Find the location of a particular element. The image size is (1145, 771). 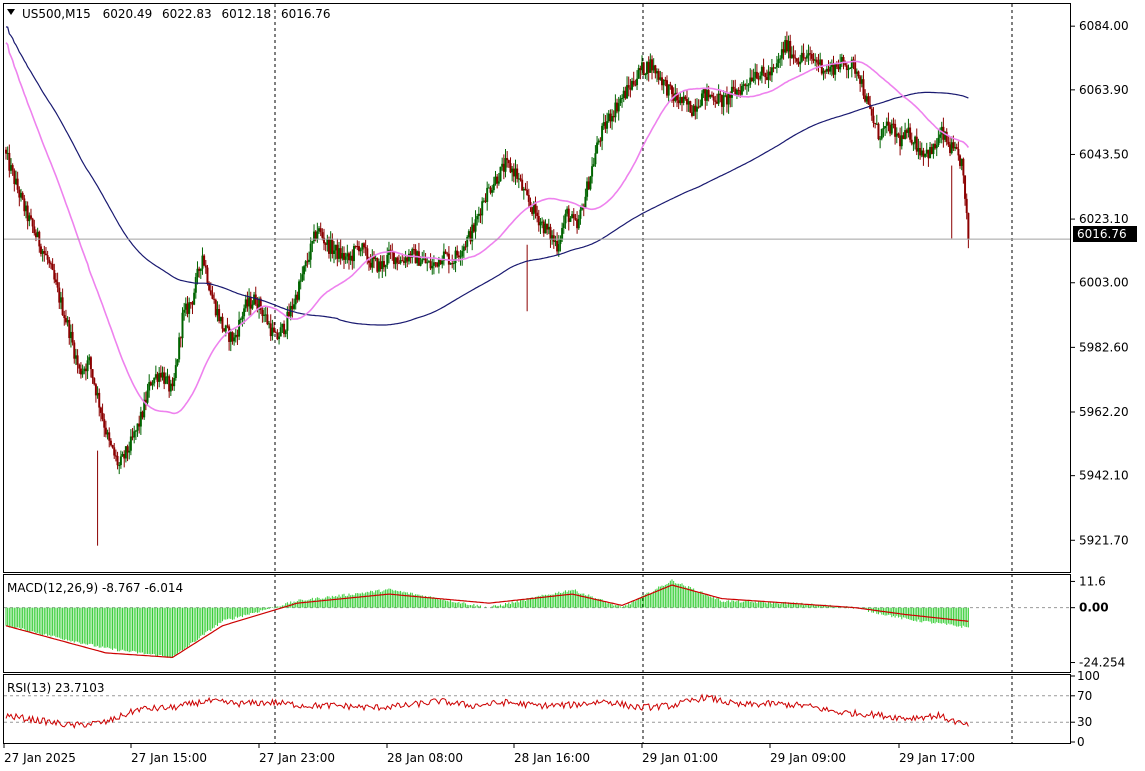

macd-tick-label: 11.6 is located at coordinates (1092, 581).